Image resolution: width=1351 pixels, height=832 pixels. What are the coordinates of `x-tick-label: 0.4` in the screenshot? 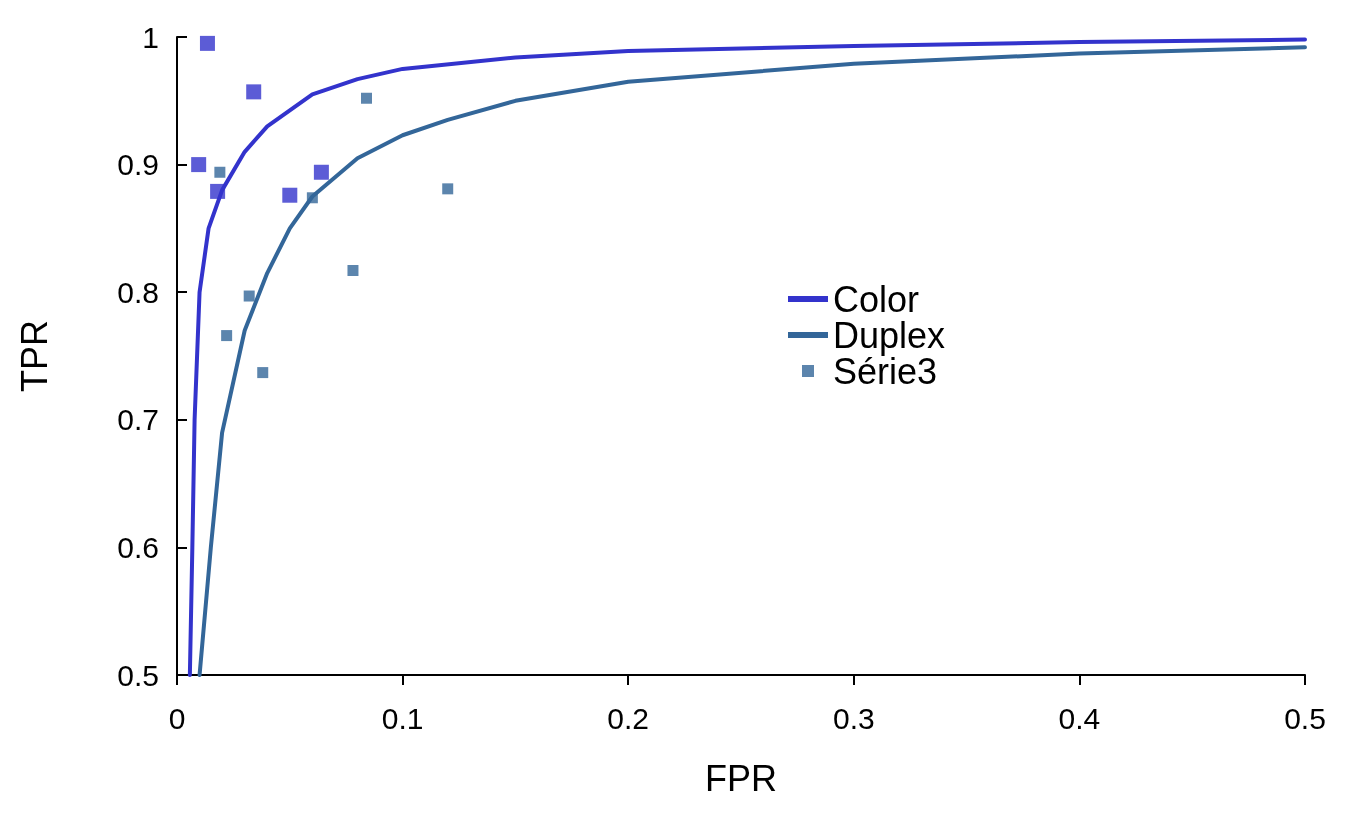 It's located at (1079, 718).